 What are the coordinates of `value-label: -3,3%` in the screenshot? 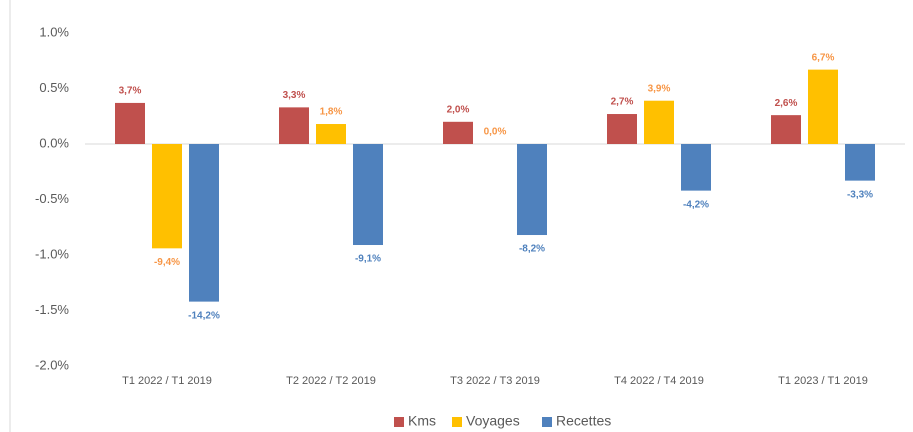 It's located at (860, 194).